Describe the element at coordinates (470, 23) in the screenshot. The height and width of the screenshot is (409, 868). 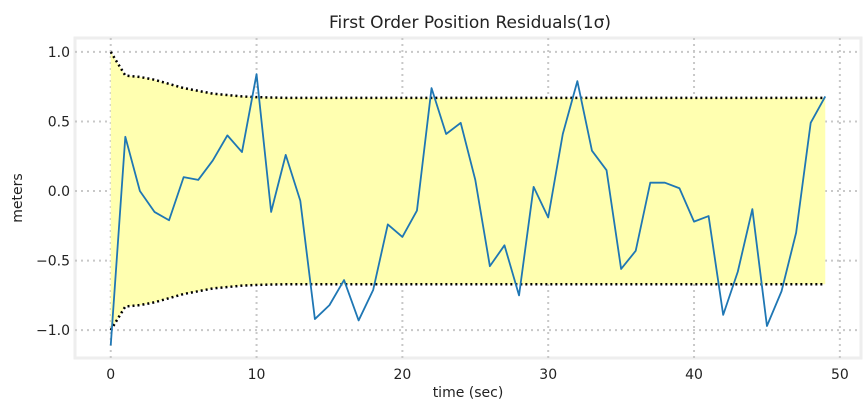
I see `chart-title: First Order Position Residuals(1σ)` at that location.